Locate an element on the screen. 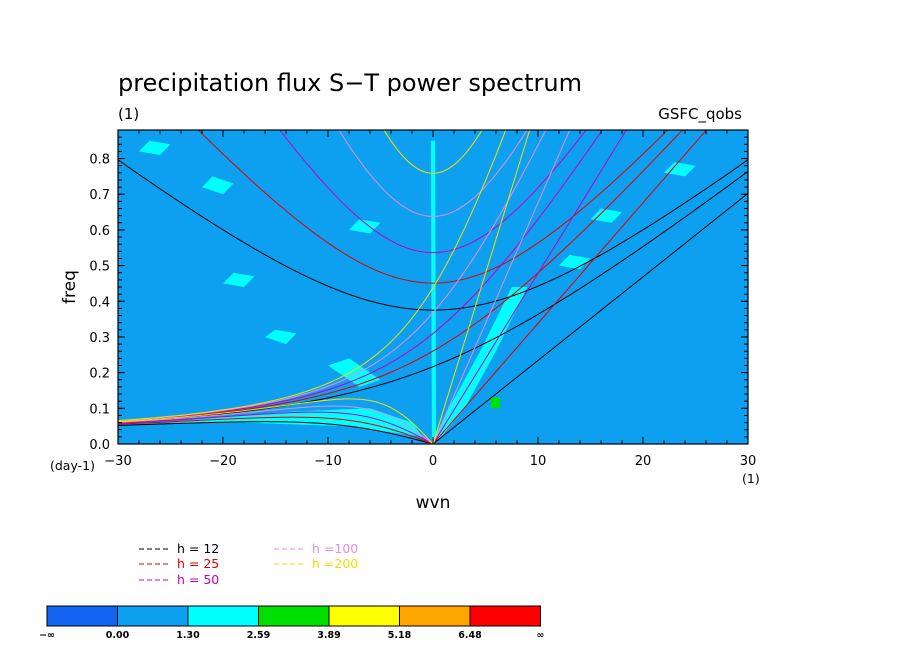  colorbar-label: 0.00 is located at coordinates (118, 635).